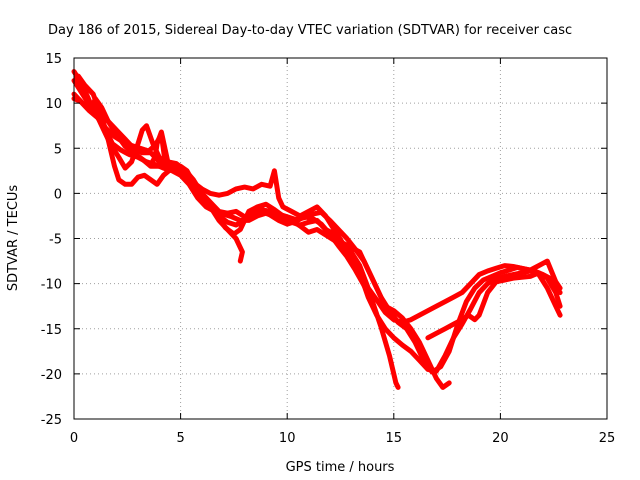 The width and height of the screenshot is (640, 480). Describe the element at coordinates (13, 238) in the screenshot. I see `y-axis-label: SDTVAR / TECUs` at that location.